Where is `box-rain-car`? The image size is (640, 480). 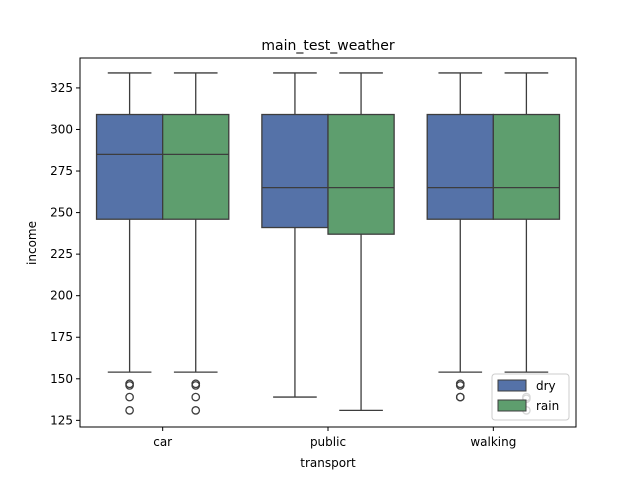
box-rain-car is located at coordinates (196, 243).